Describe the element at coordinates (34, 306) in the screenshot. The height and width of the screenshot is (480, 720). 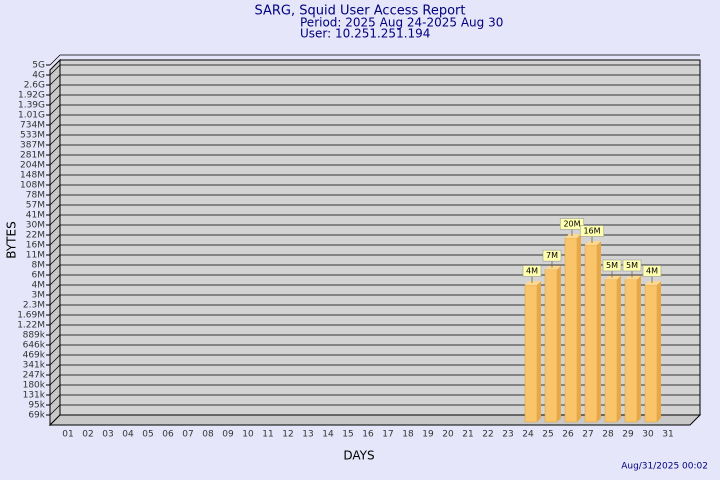
I see `y-tick-label: 2.3M` at that location.